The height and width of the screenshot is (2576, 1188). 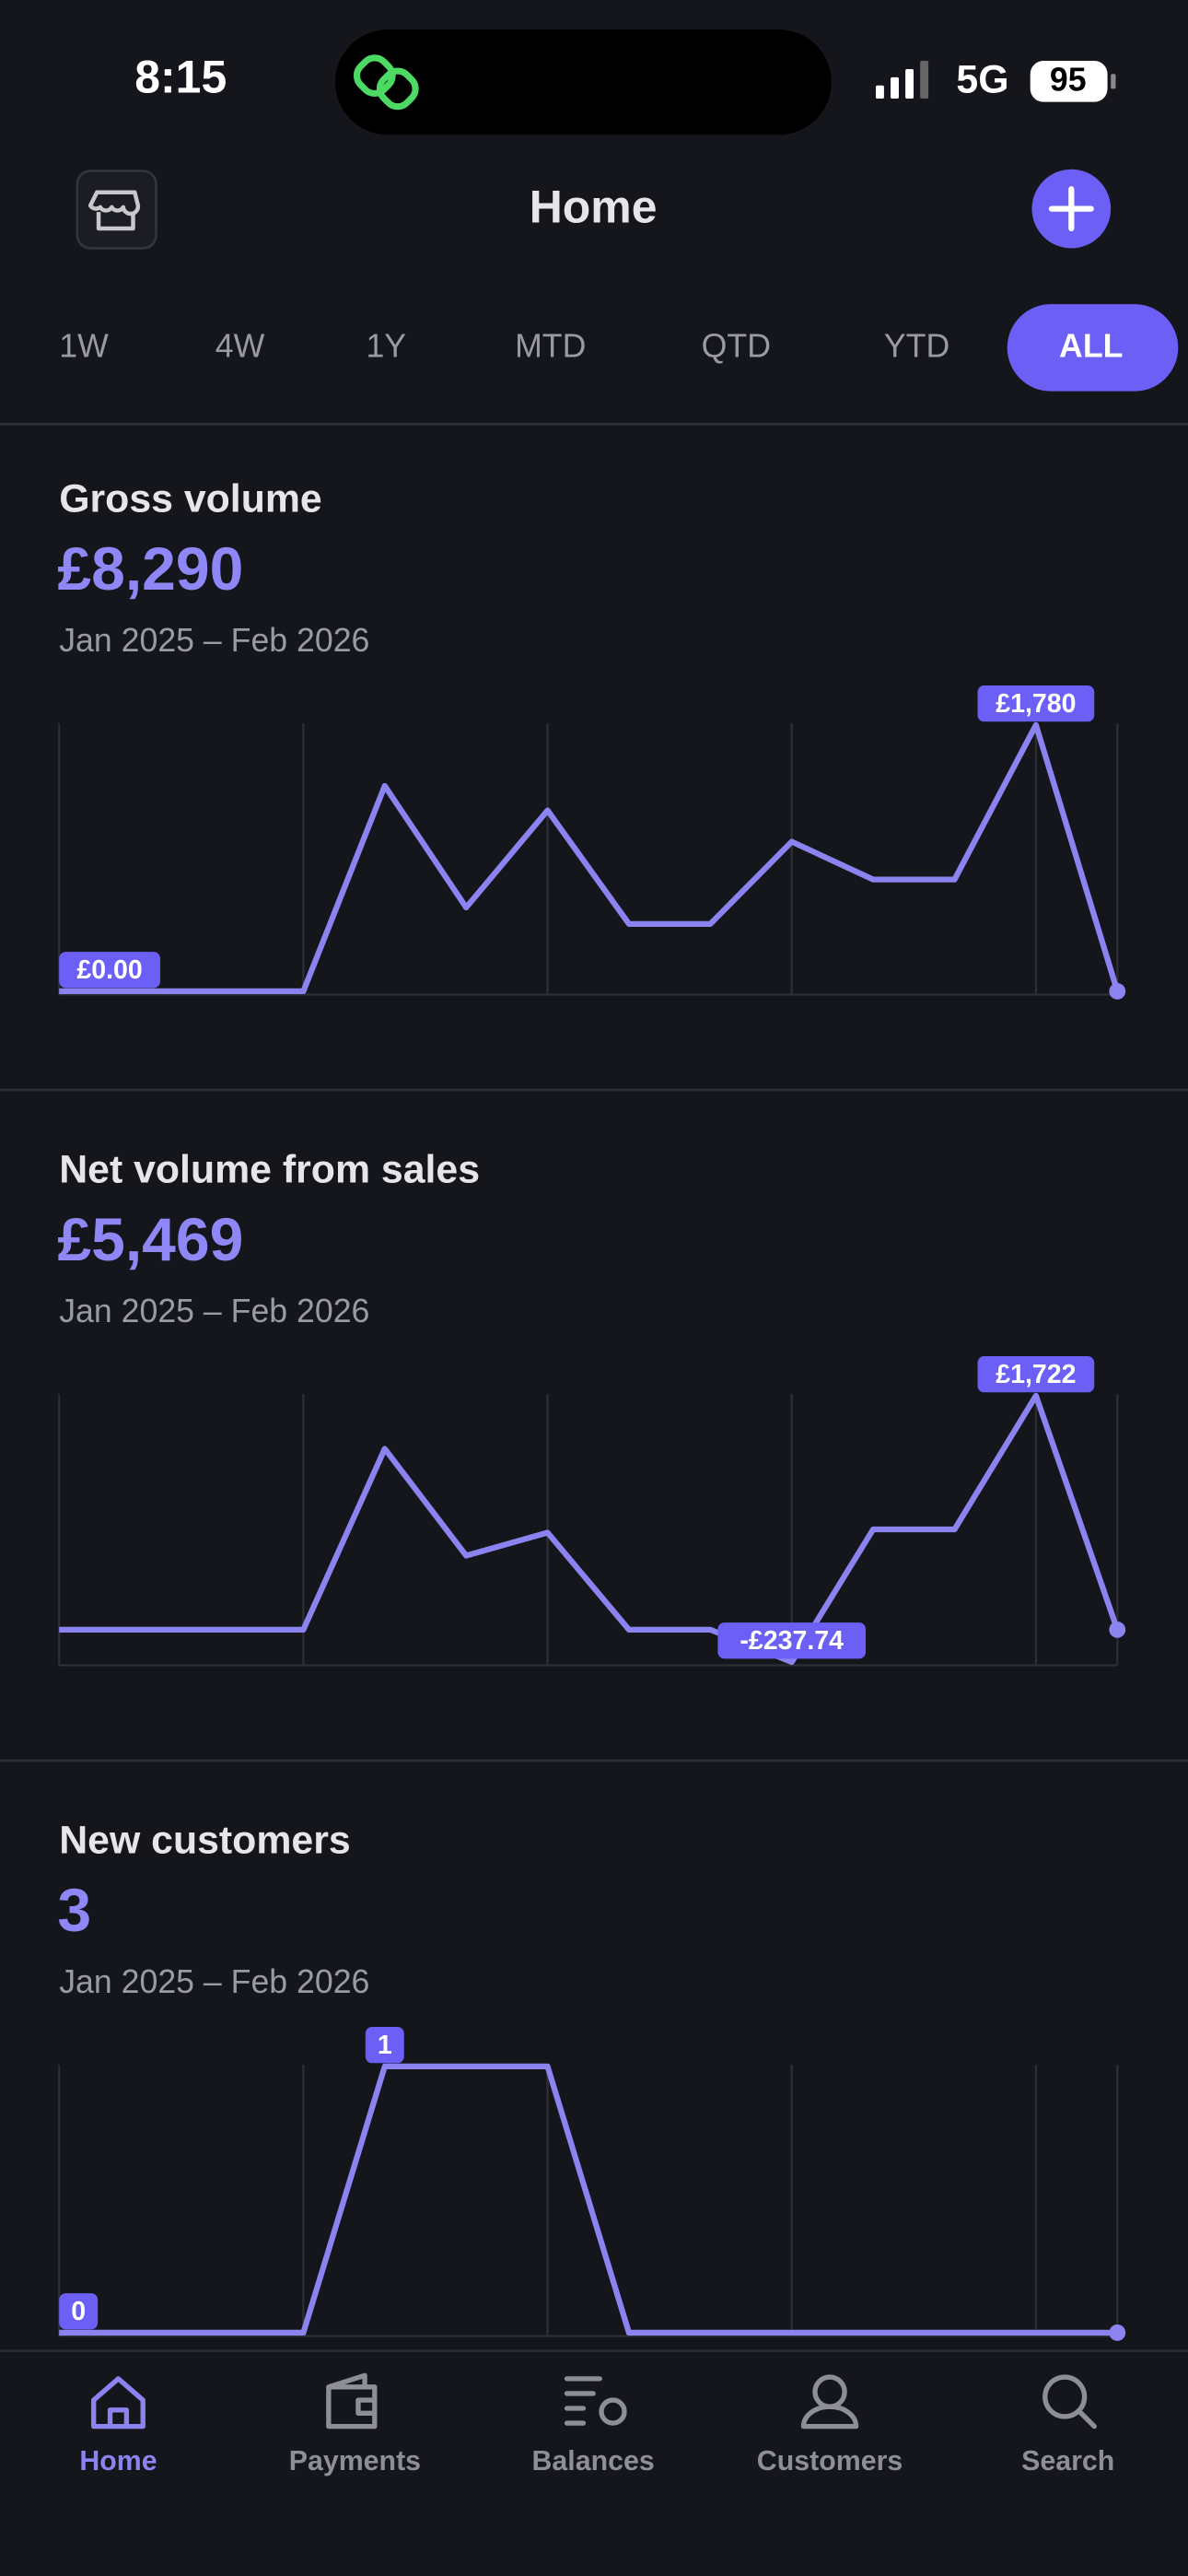 I want to click on dynamic-island, so click(x=583, y=82).